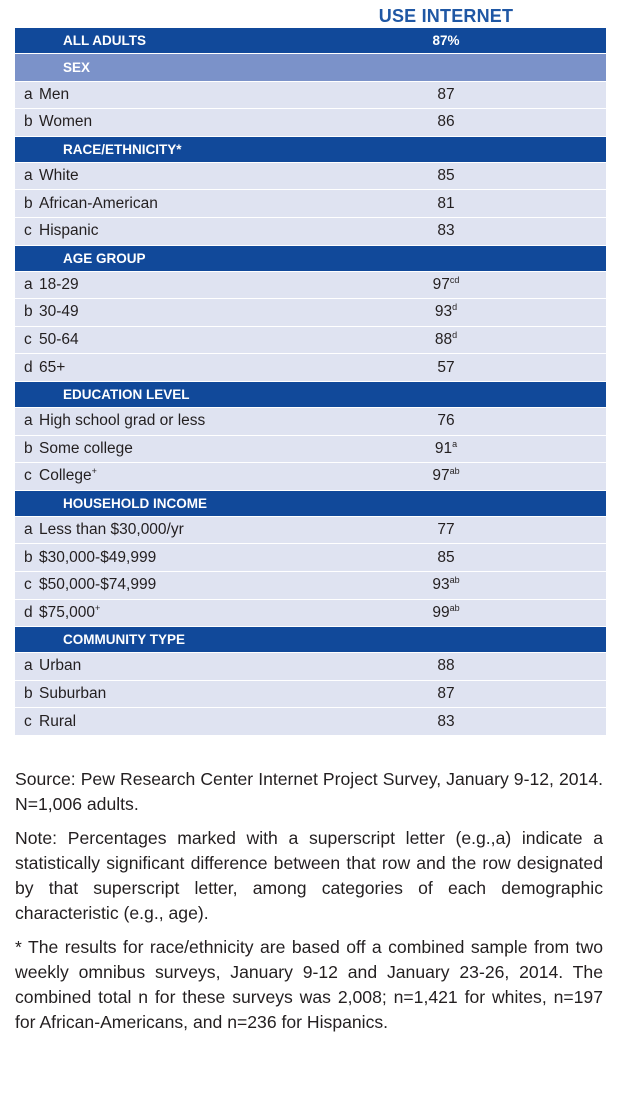 This screenshot has height=1100, width=617. I want to click on table-row: a Men 87, so click(310, 95).